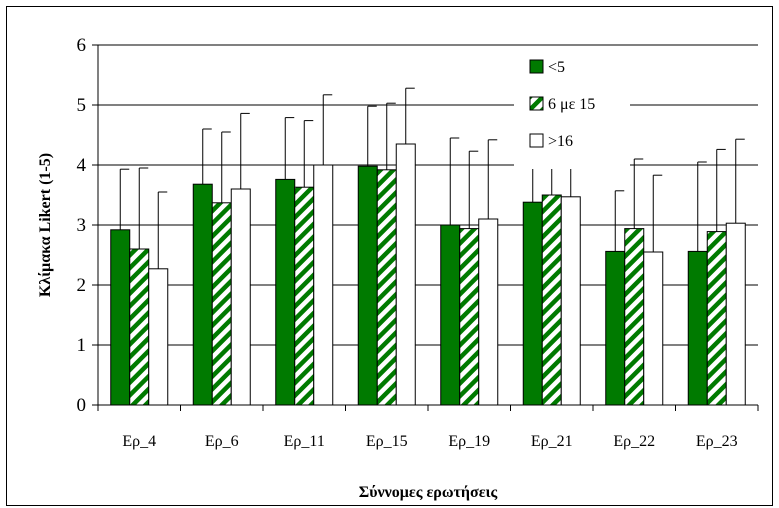 The height and width of the screenshot is (508, 779). What do you see at coordinates (556, 67) in the screenshot?
I see `legend-label: <5` at bounding box center [556, 67].